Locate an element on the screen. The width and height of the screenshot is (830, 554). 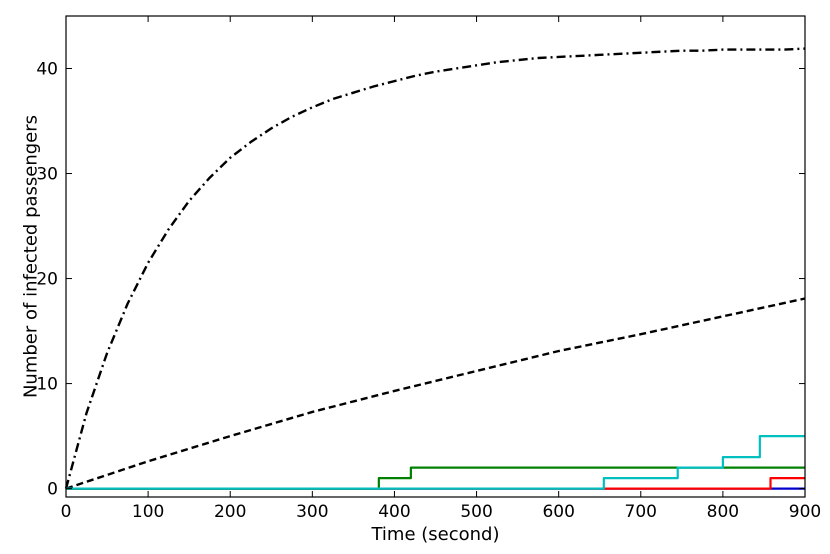
x-tick-label: 0 is located at coordinates (66, 512).